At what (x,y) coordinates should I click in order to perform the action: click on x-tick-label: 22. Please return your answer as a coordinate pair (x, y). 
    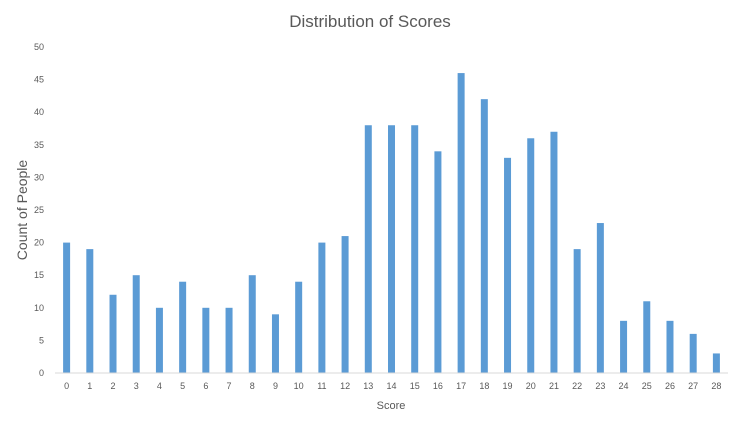
    Looking at the image, I should click on (577, 386).